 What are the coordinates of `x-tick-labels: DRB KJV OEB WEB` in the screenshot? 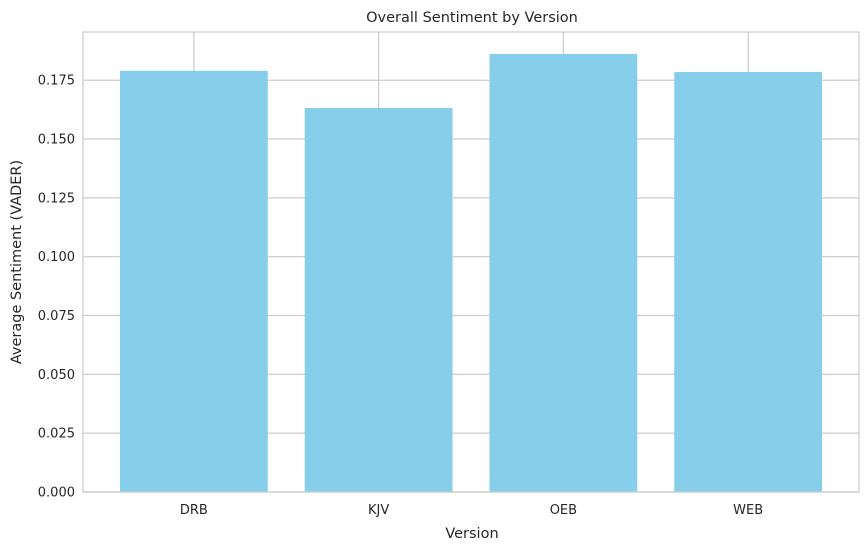 It's located at (471, 510).